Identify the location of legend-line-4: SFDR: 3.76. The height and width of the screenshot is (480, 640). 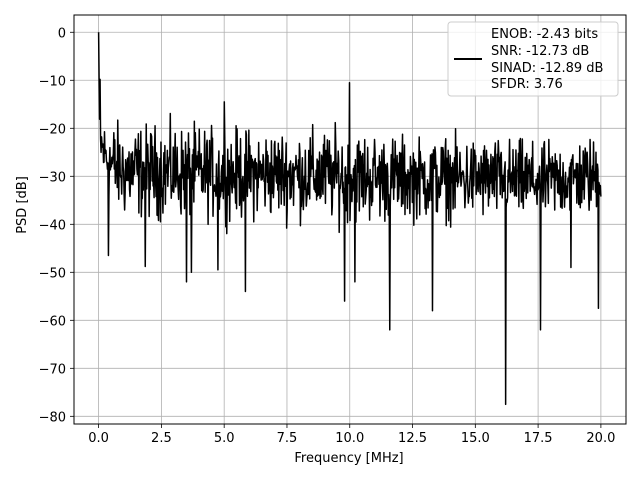
(527, 84).